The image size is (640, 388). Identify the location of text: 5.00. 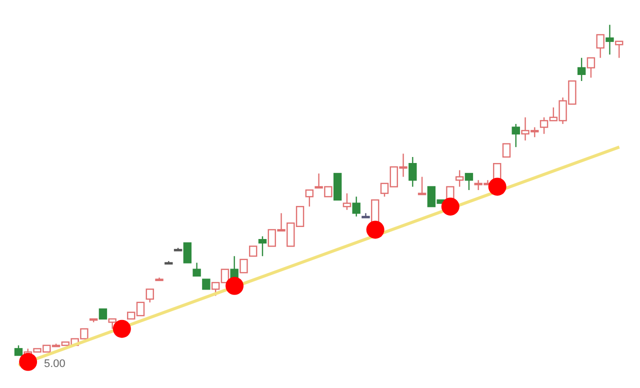
(55, 364).